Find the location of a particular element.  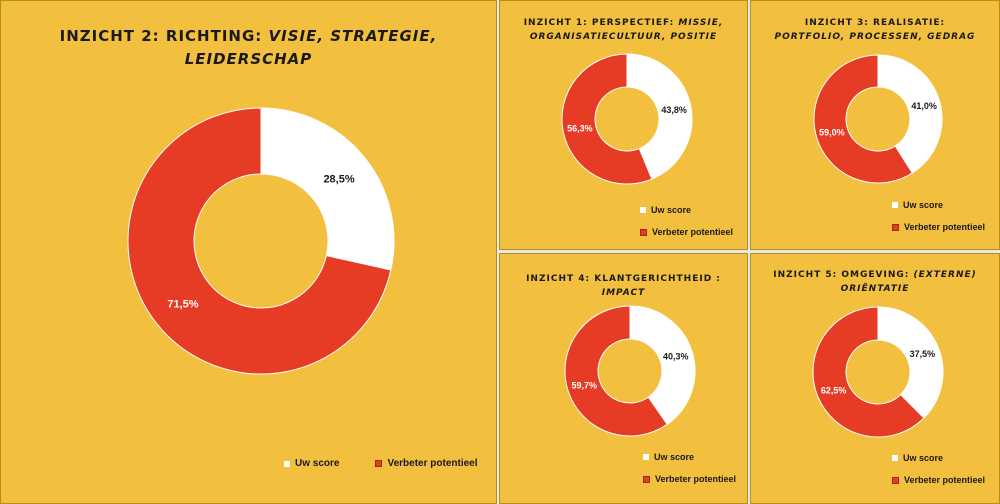

chart-title-plain: INZICHT 3: REALISATIE: is located at coordinates (875, 23).